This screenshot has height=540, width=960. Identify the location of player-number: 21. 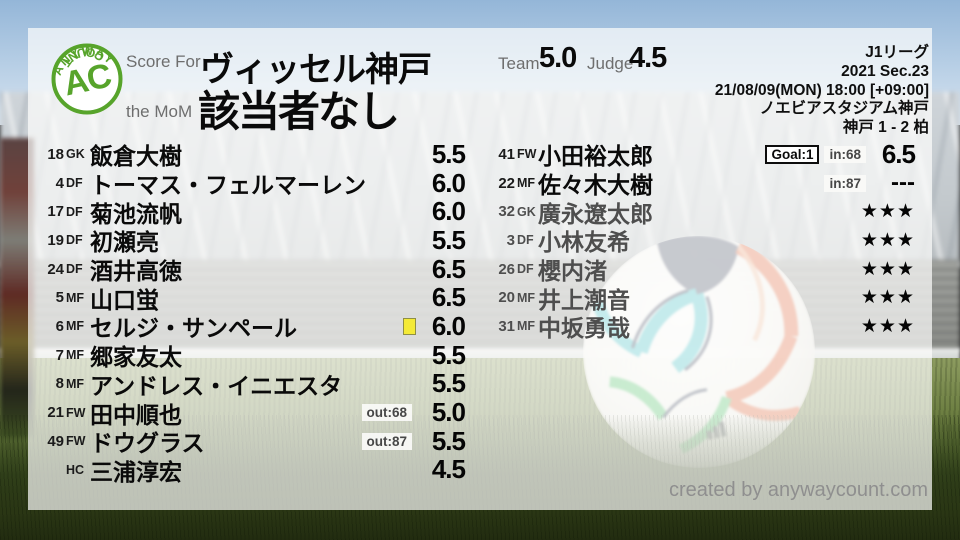
(55, 413).